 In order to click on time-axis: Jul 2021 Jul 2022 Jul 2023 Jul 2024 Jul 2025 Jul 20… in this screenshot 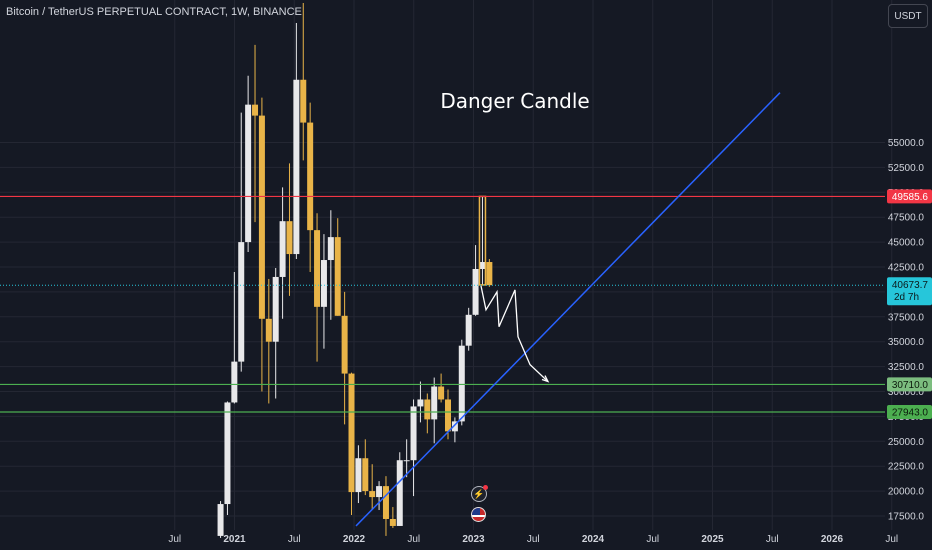, I will do `click(550, 539)`.